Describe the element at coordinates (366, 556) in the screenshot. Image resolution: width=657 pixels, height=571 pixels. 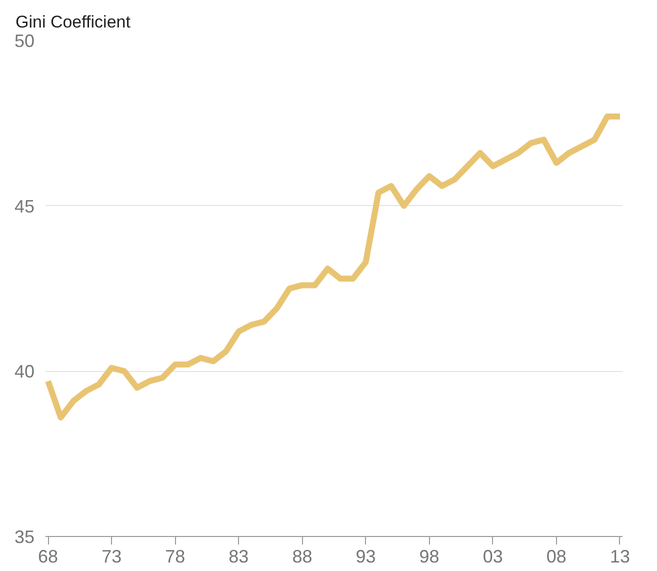
I see `x-tick-label: 93` at that location.